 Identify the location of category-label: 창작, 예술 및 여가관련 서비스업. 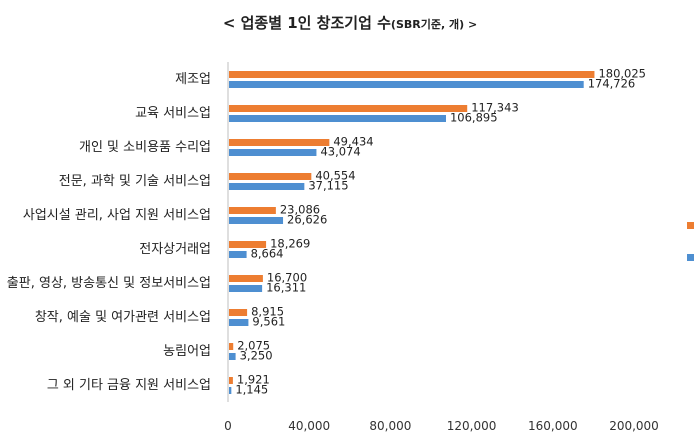
(123, 317).